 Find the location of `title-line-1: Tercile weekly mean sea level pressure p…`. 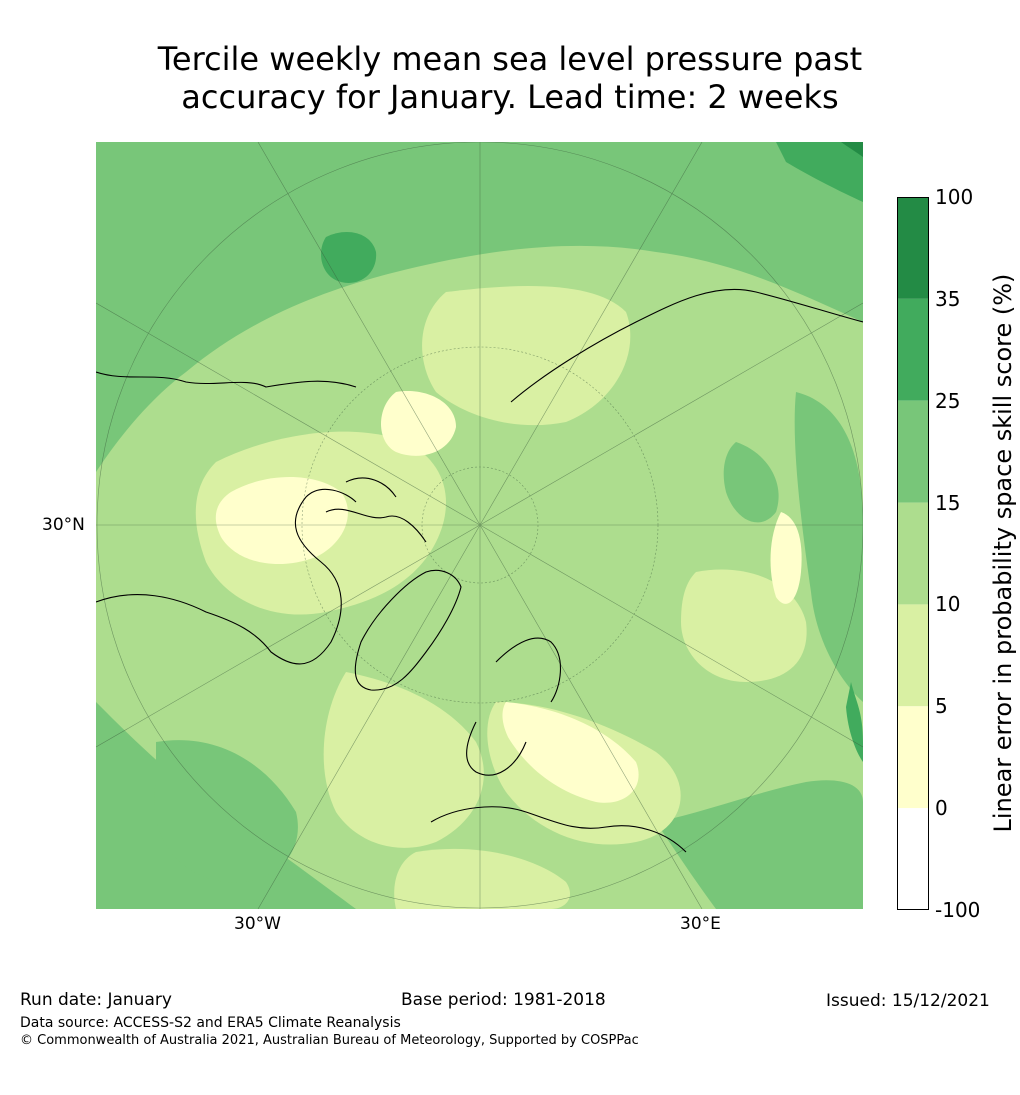

title-line-1: Tercile weekly mean sea level pressure p… is located at coordinates (510, 59).